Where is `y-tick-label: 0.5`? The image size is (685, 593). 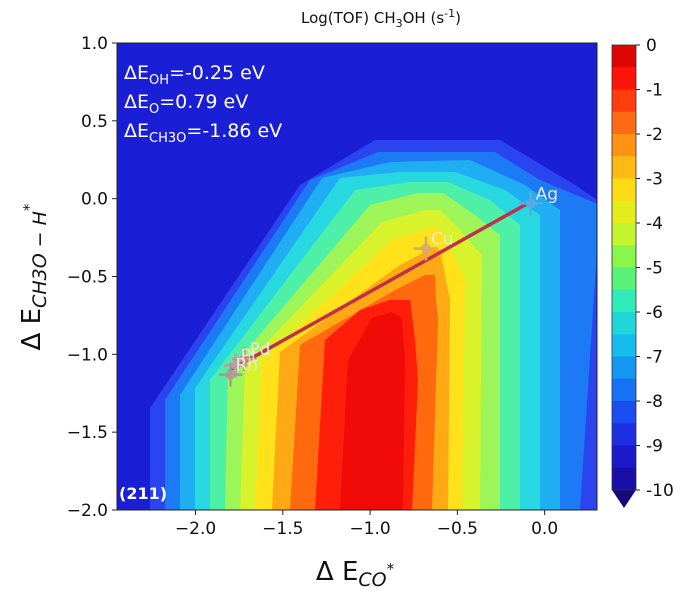 y-tick-label: 0.5 is located at coordinates (94, 122).